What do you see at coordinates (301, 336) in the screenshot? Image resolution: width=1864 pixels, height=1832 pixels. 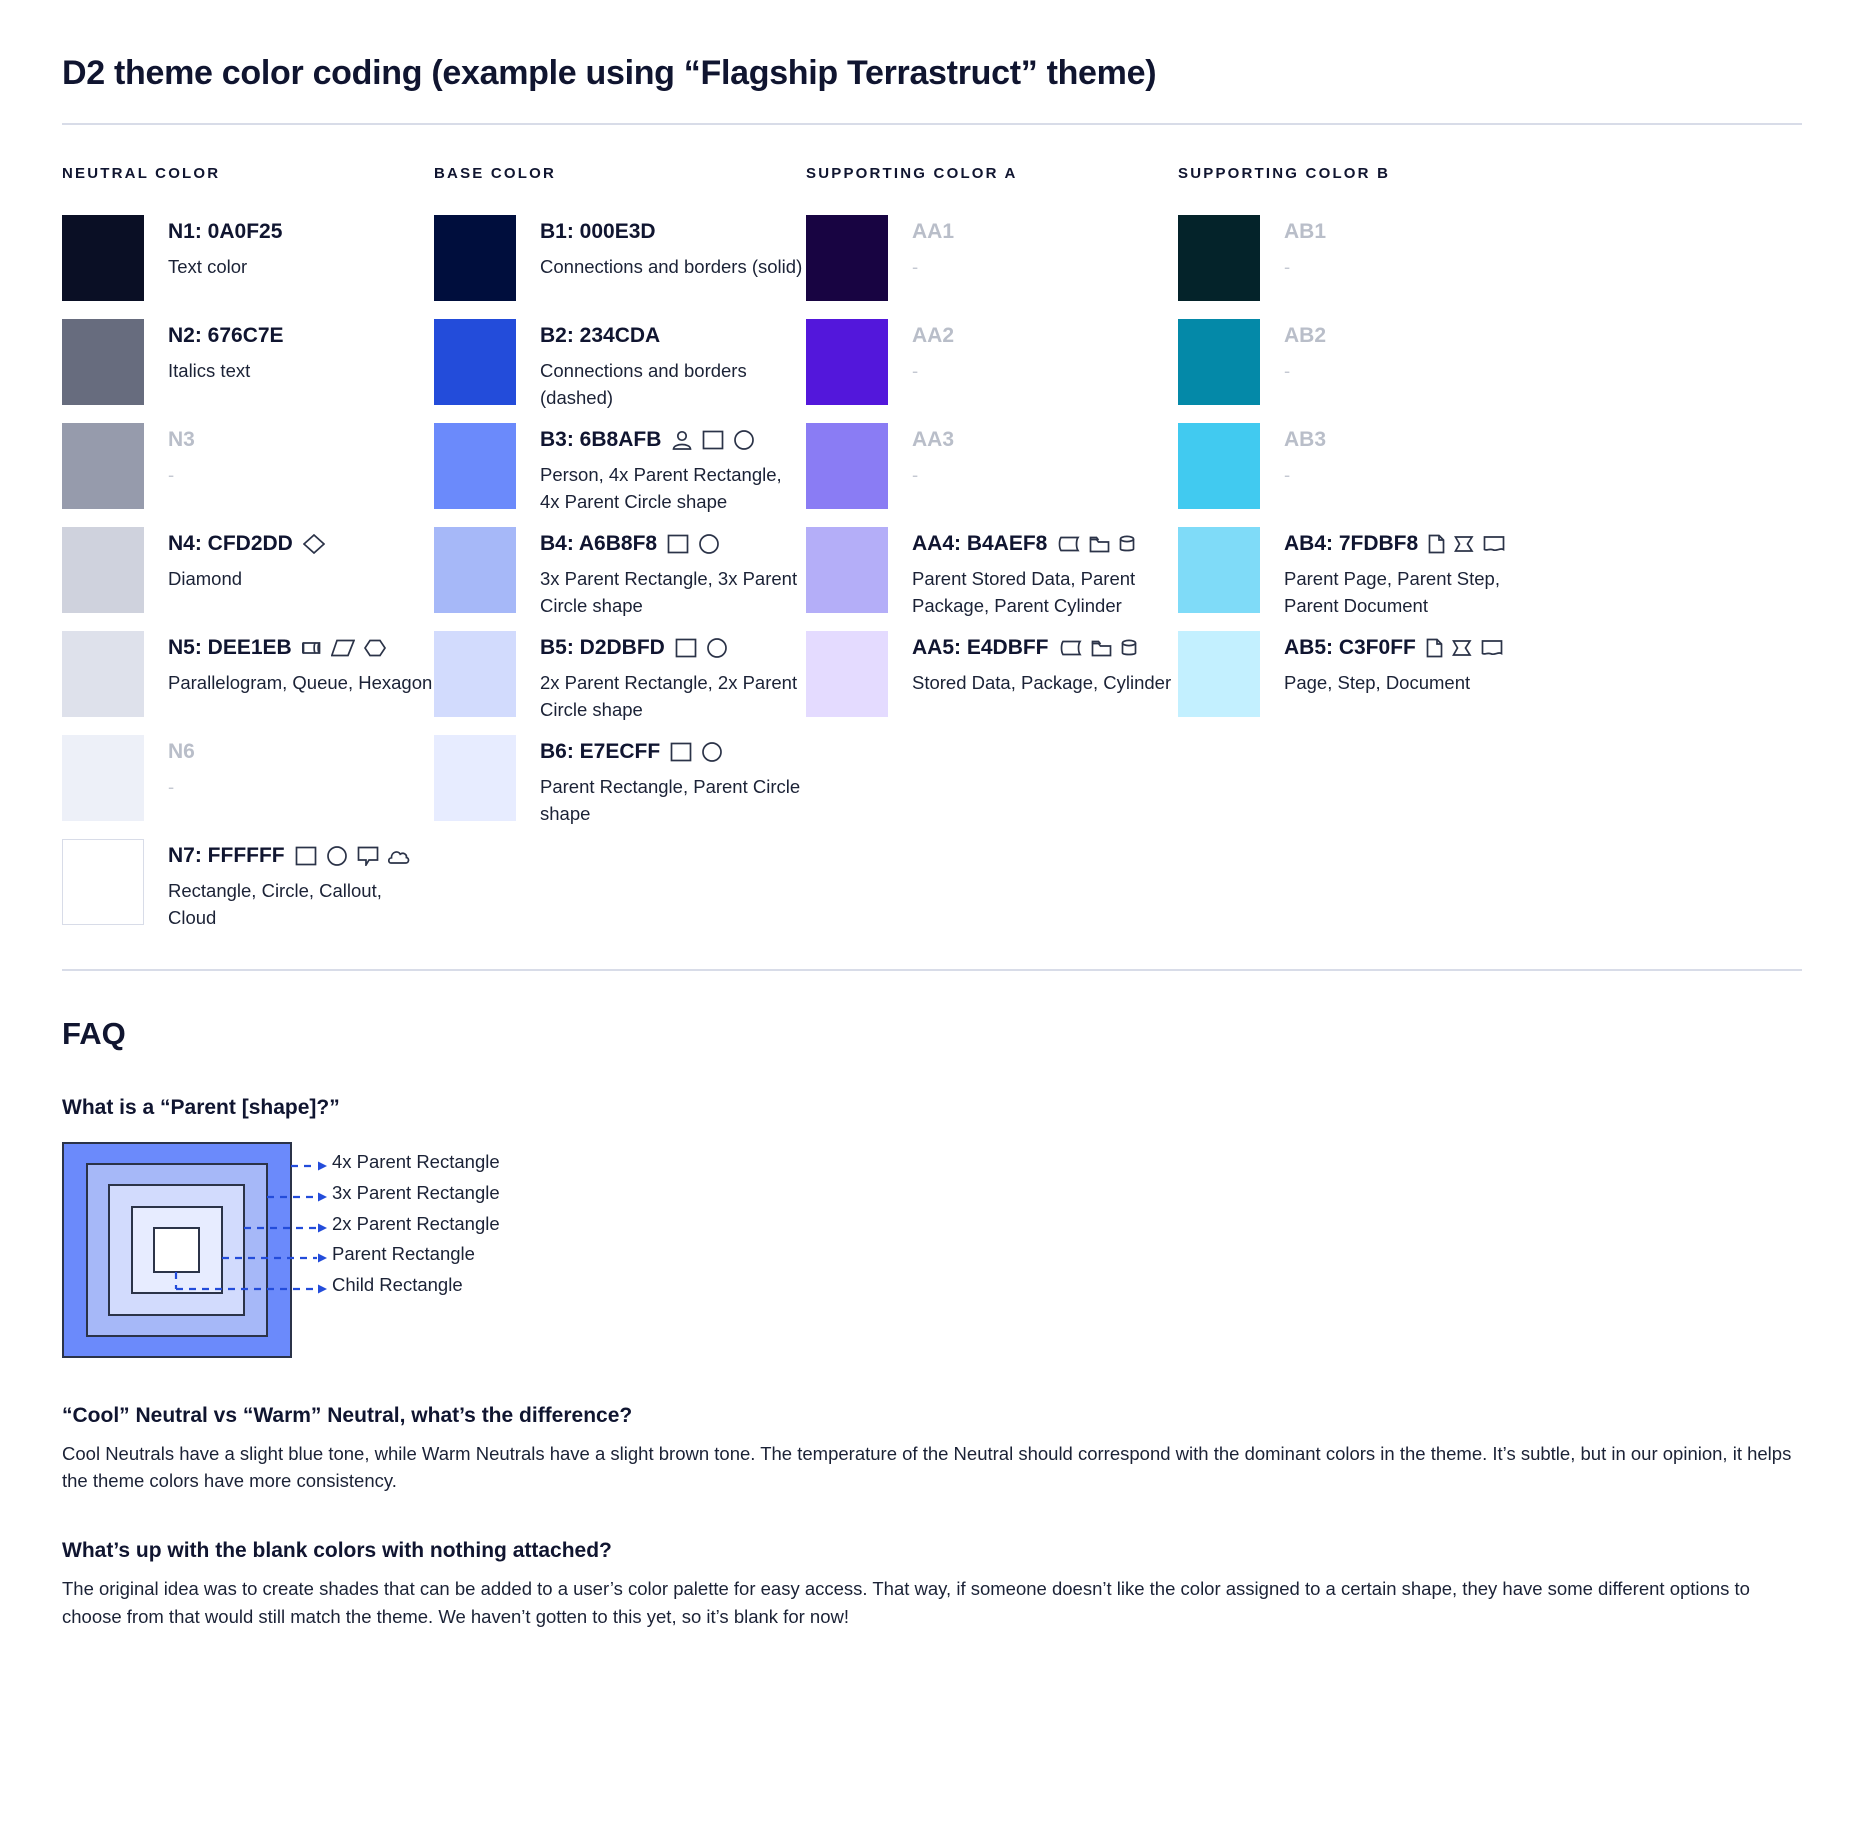 I see `swatch-code-line: N2: 676C7E` at bounding box center [301, 336].